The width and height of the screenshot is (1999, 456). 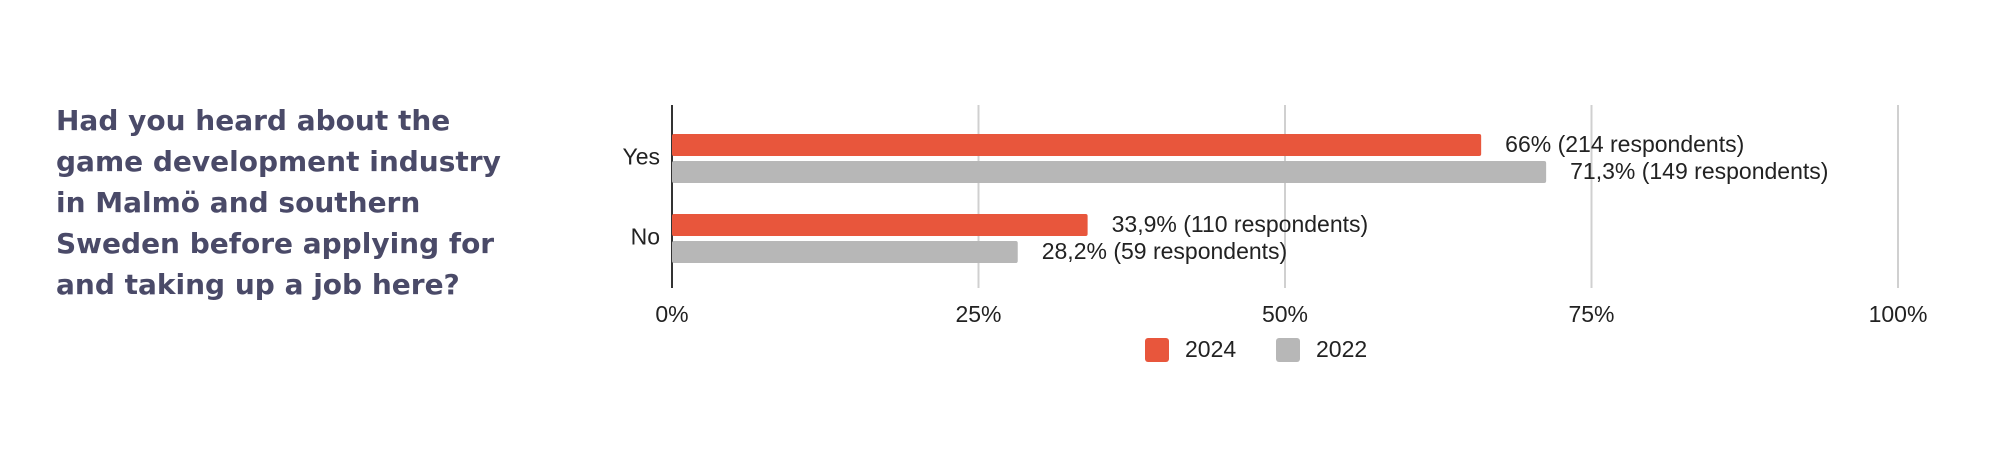 I want to click on x-tick-label: 100%, so click(x=1898, y=314).